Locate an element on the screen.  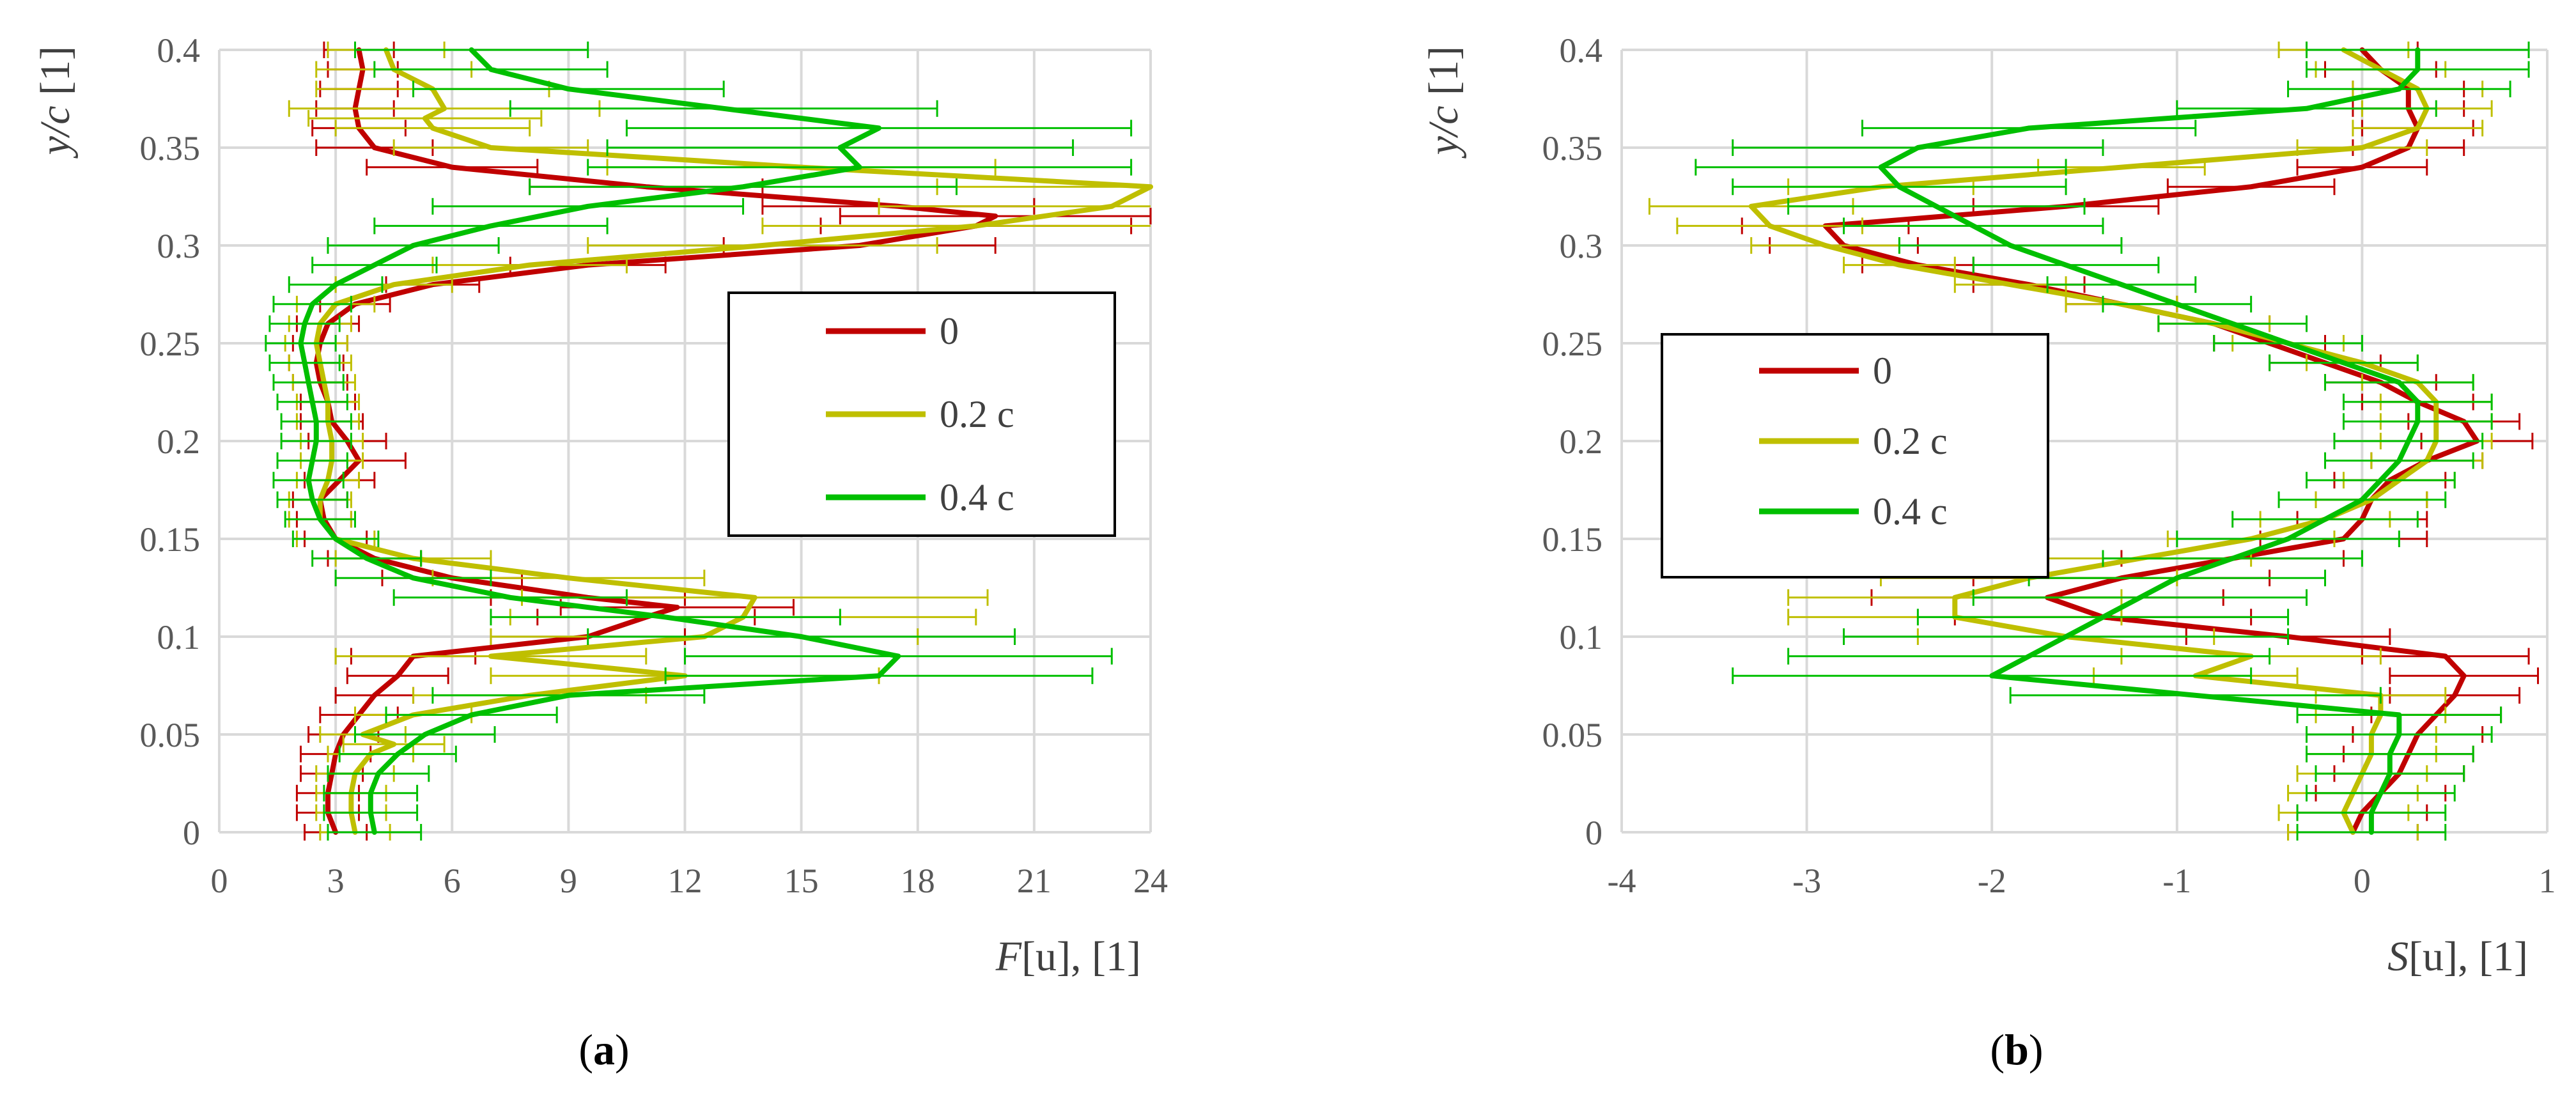
chart-a-x-axis-label: F[u], [1] is located at coordinates (1068, 957).